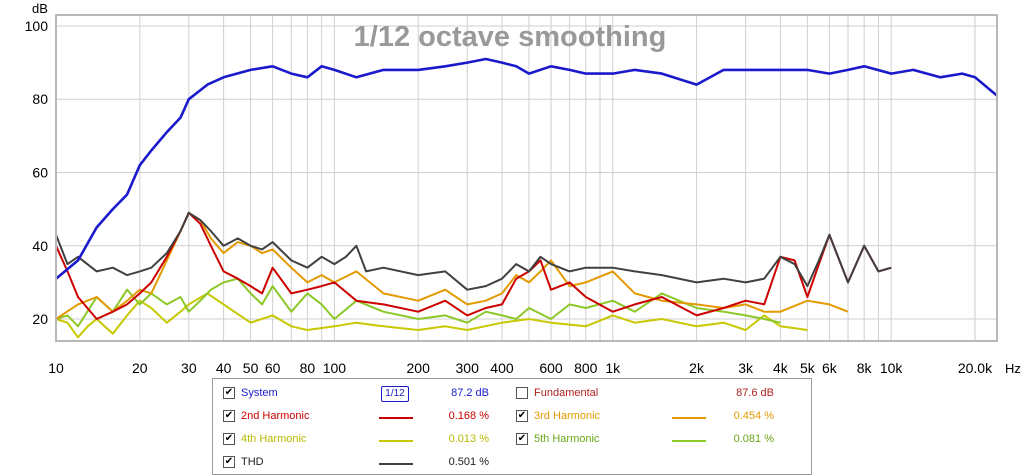 Image resolution: width=1024 pixels, height=476 pixels. I want to click on y-axis-label: dB, so click(40, 8).